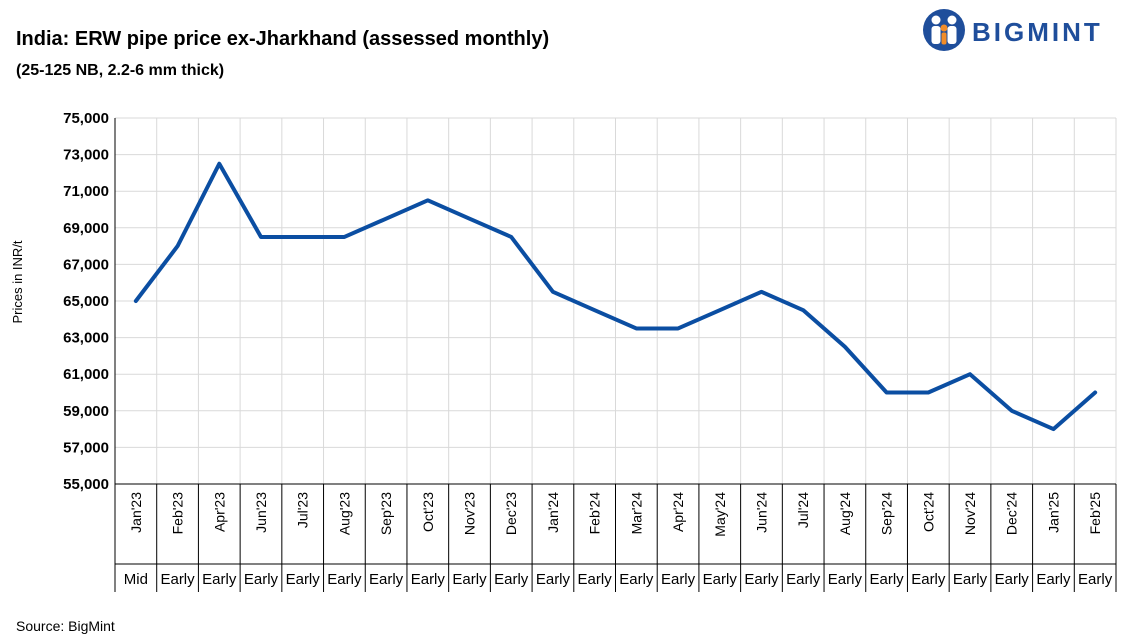 The image size is (1148, 641). Describe the element at coordinates (1012, 513) in the screenshot. I see `x-tick-label: Dec'24` at that location.